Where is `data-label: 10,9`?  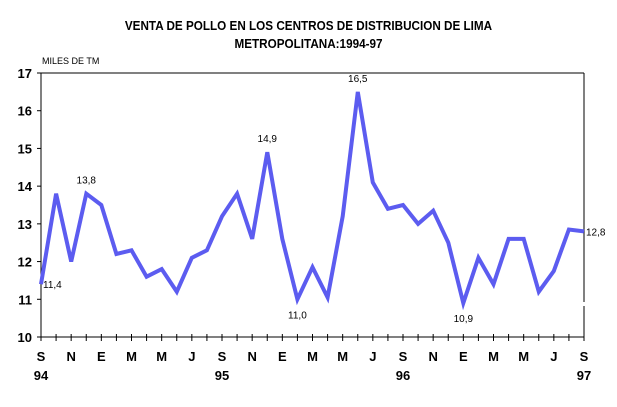
data-label: 10,9 is located at coordinates (464, 319).